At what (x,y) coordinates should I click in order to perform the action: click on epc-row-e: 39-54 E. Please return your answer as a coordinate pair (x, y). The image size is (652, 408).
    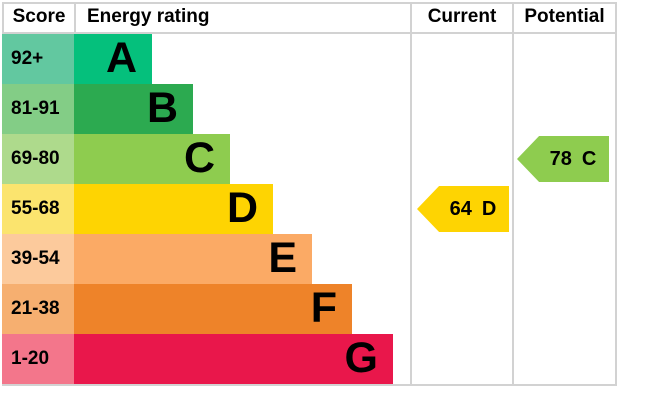
    Looking at the image, I should click on (308, 259).